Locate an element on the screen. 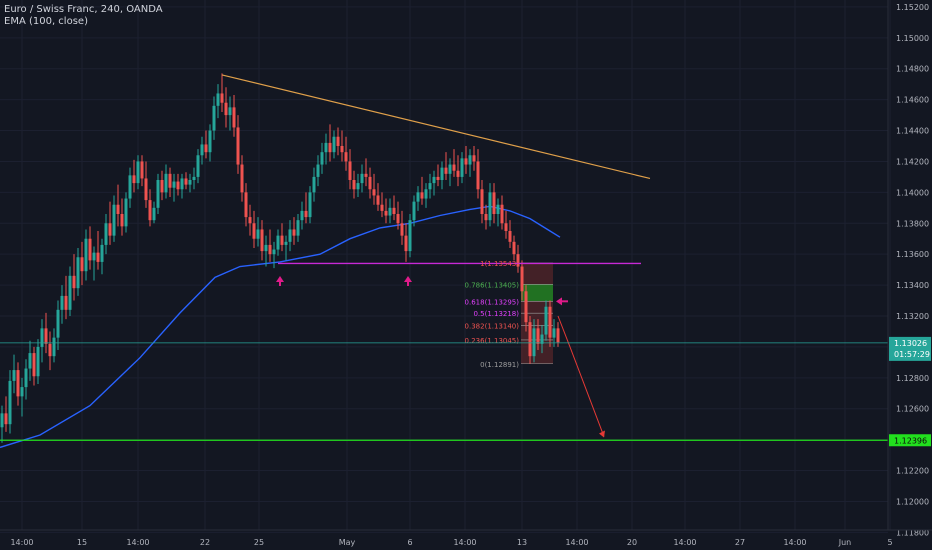  y-tick-label: 1.13400 is located at coordinates (912, 285).